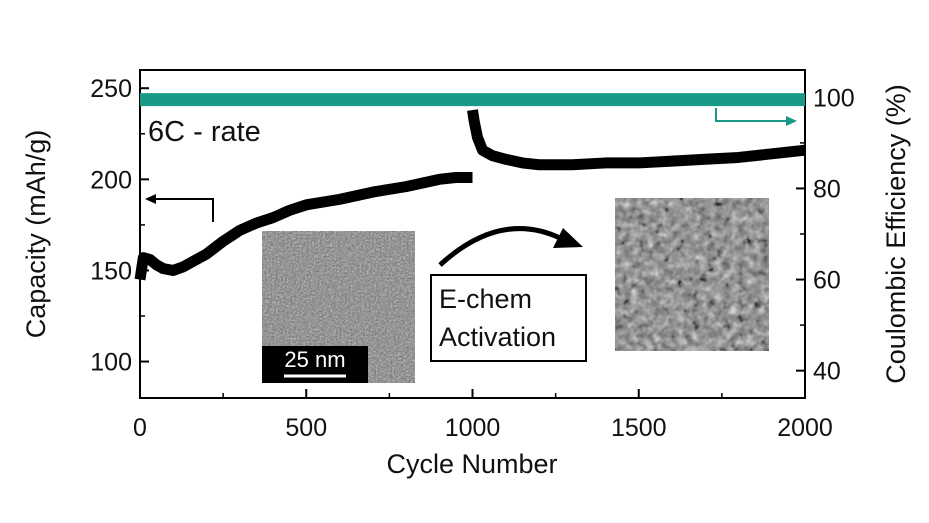  What do you see at coordinates (314, 359) in the screenshot?
I see `scale-bar-label: 25 nm` at bounding box center [314, 359].